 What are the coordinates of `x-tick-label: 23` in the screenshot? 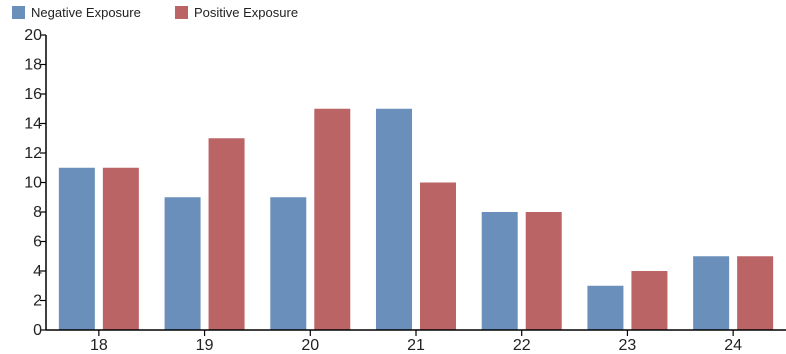 It's located at (628, 345).